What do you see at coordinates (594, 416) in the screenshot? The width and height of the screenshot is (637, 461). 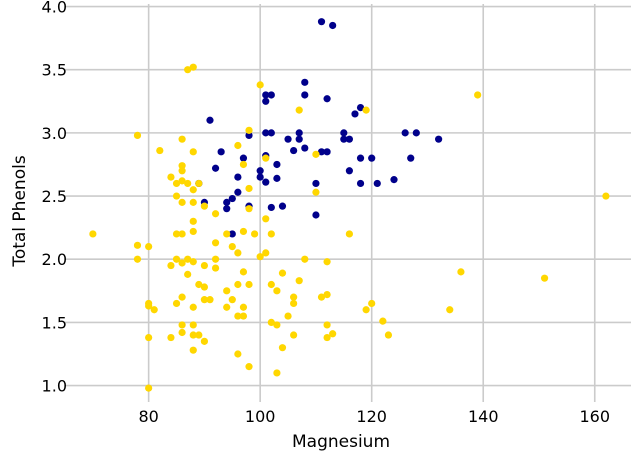 I see `x-tick-label: 160` at bounding box center [594, 416].